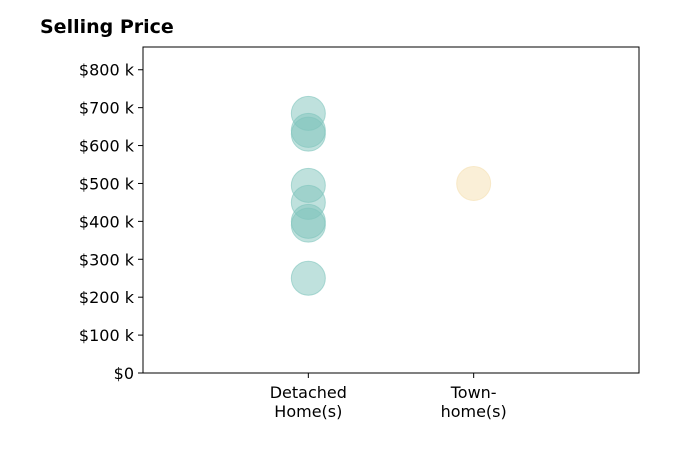  What do you see at coordinates (107, 259) in the screenshot?
I see `y-tick-label: $300 k` at bounding box center [107, 259].